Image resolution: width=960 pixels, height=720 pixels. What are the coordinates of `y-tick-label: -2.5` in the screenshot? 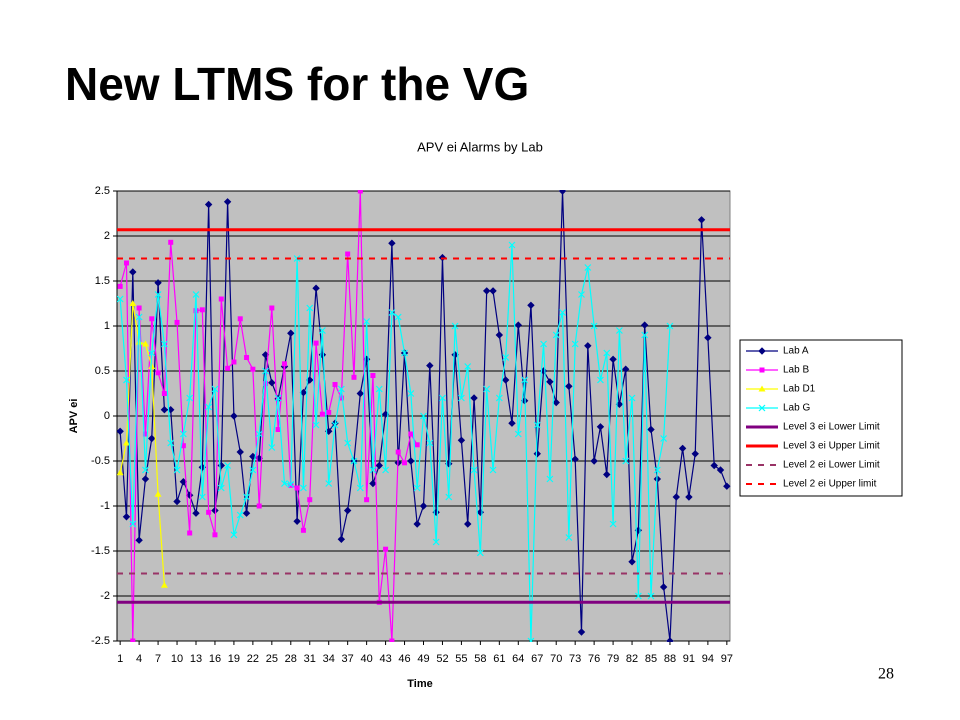 It's located at (100, 641).